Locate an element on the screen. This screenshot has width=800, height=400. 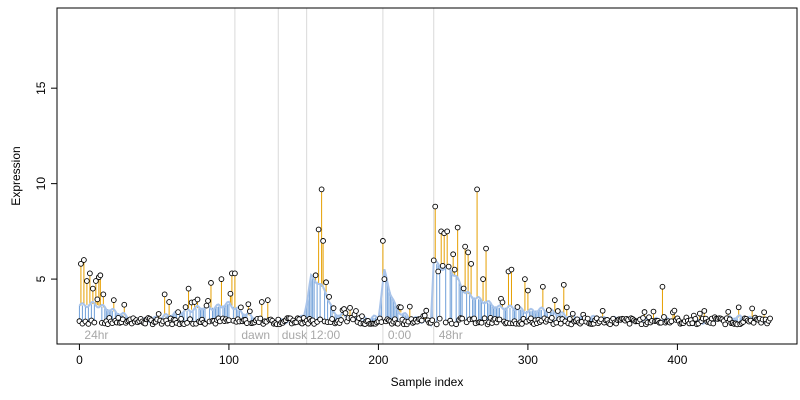
y-tick-label: 15 is located at coordinates (41, 88).